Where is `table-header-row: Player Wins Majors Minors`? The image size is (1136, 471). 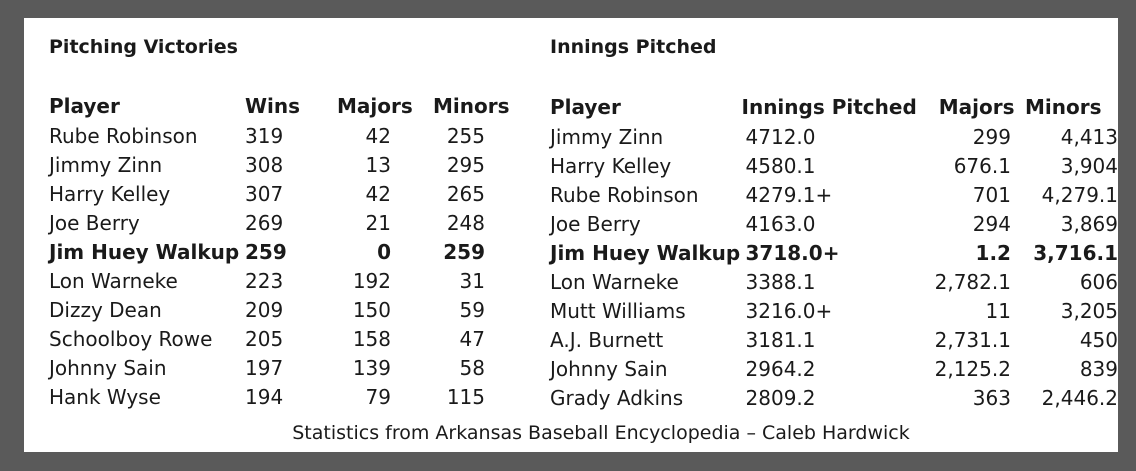 table-header-row: Player Wins Majors Minors is located at coordinates (286, 106).